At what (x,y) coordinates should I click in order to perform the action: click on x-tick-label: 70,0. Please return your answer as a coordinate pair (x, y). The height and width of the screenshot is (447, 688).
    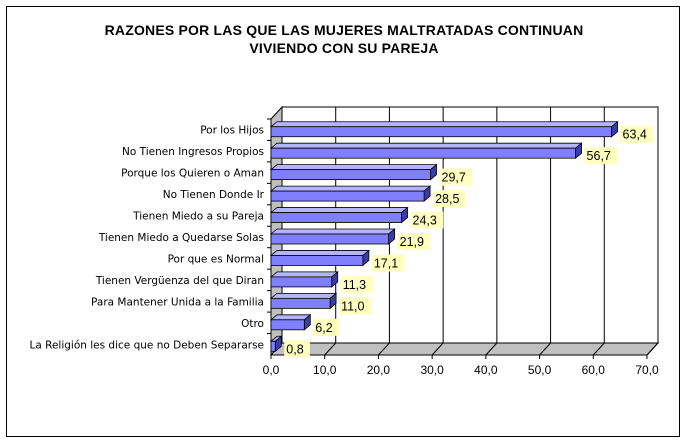
    Looking at the image, I should click on (647, 370).